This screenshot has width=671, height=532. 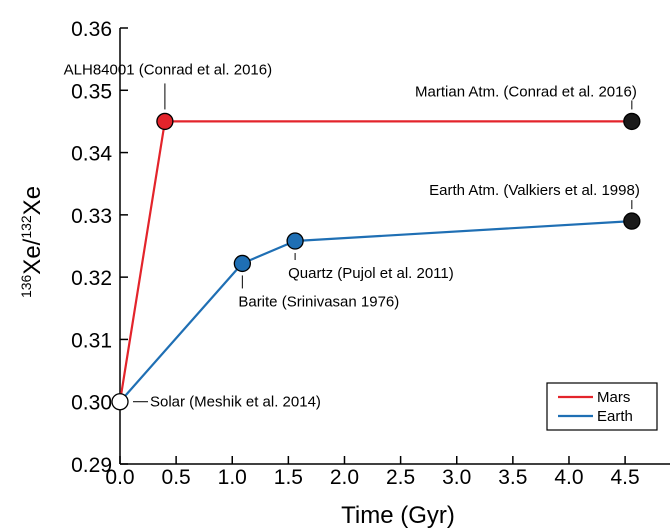 I want to click on x-tick-label: 4.0, so click(x=568, y=477).